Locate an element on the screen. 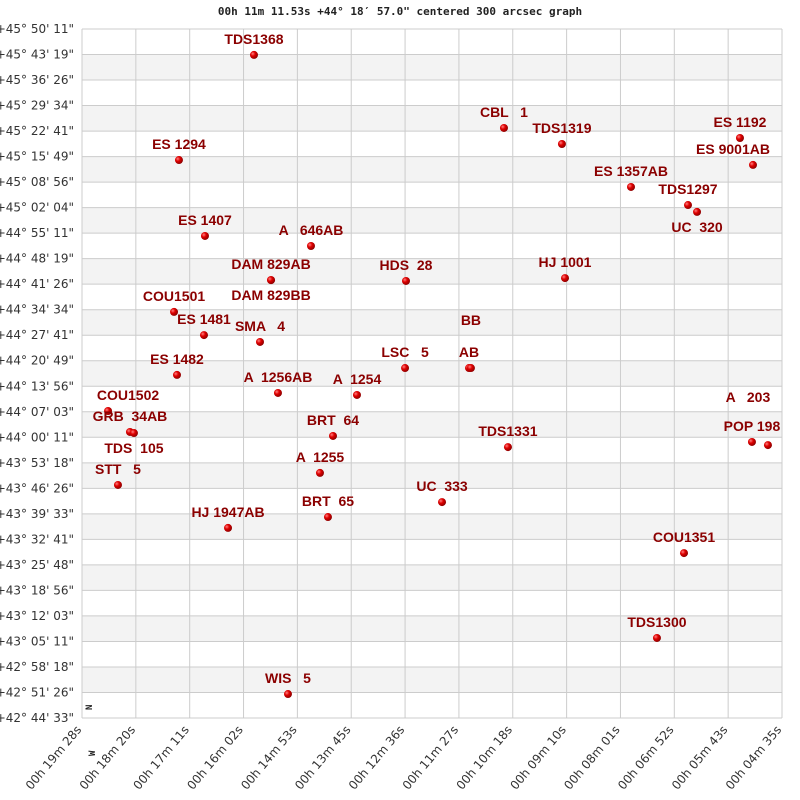 The image size is (800, 800). y-tick-label: +42° 51' 26" is located at coordinates (37, 692).